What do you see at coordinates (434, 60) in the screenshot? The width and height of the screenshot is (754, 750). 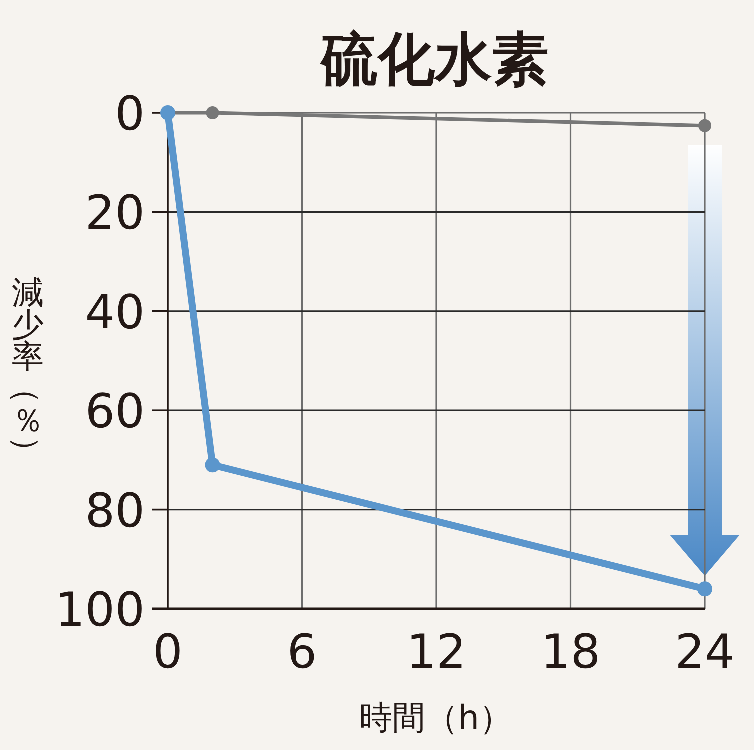 I see `chart-title: 硫化水素` at bounding box center [434, 60].